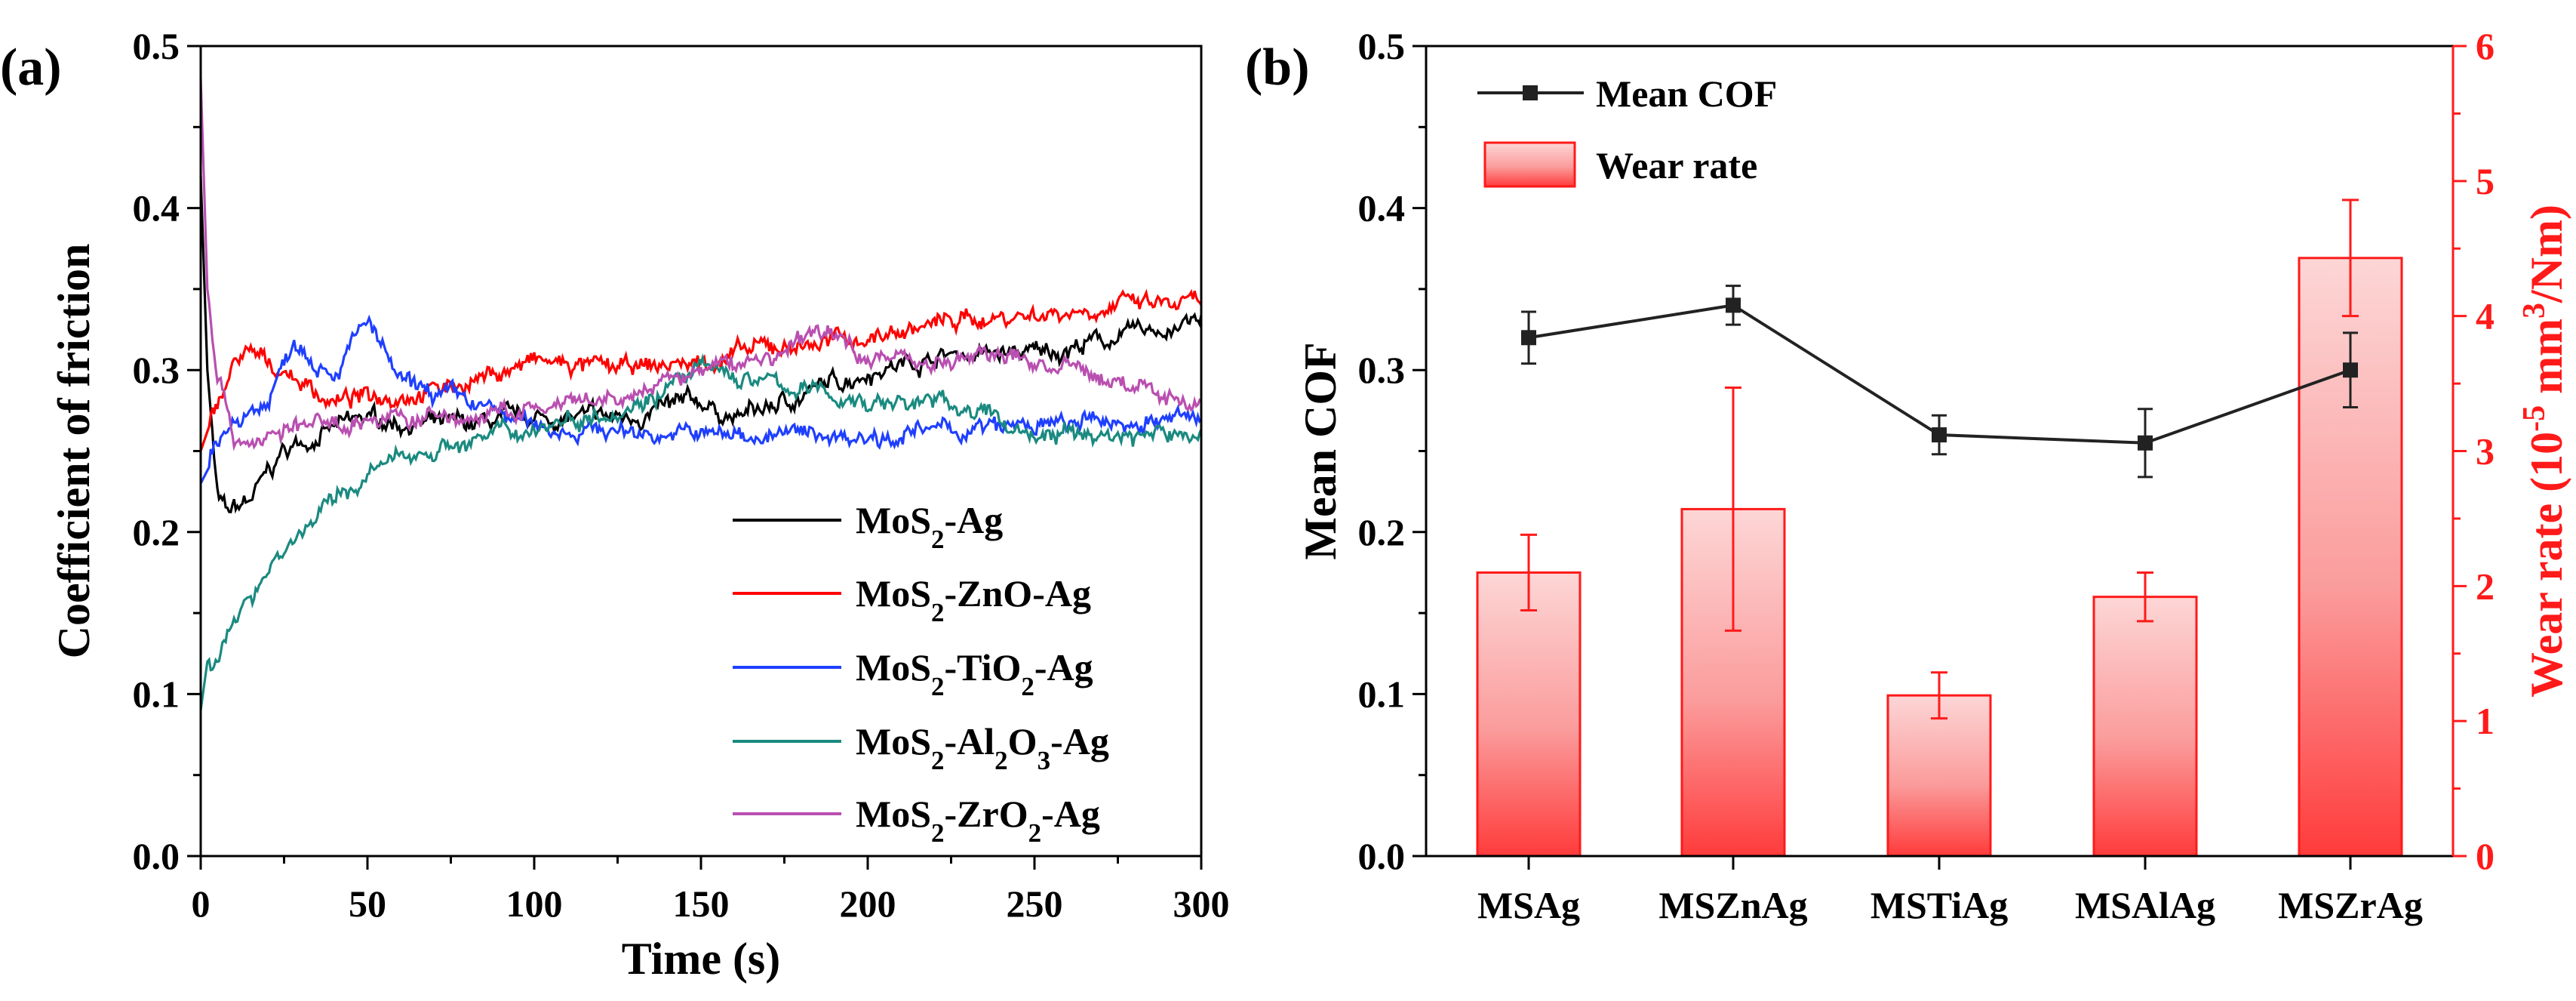  I want to click on series-line-mos2-ag, so click(701, 344).